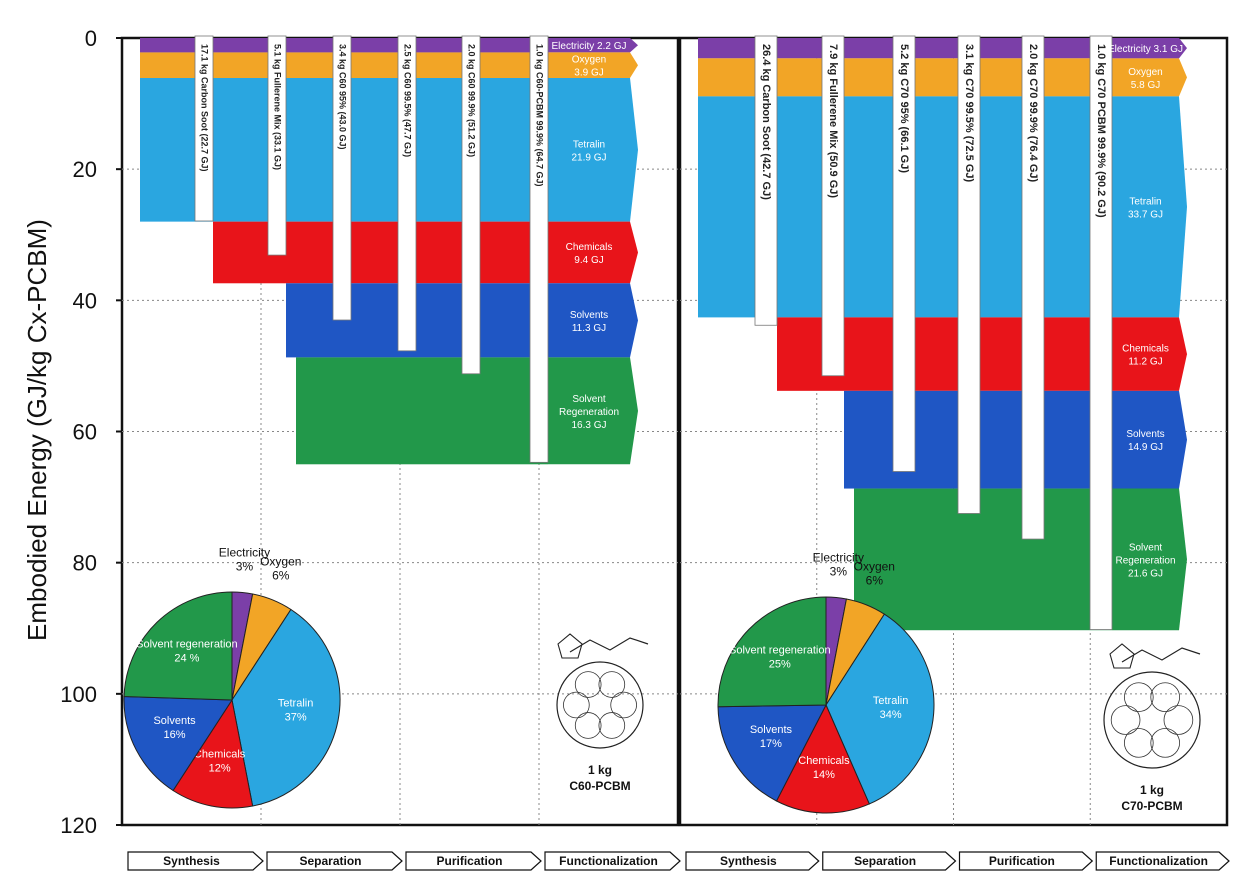 The width and height of the screenshot is (1233, 876). I want to click on pie-pct-electricity: 3%, so click(245, 567).